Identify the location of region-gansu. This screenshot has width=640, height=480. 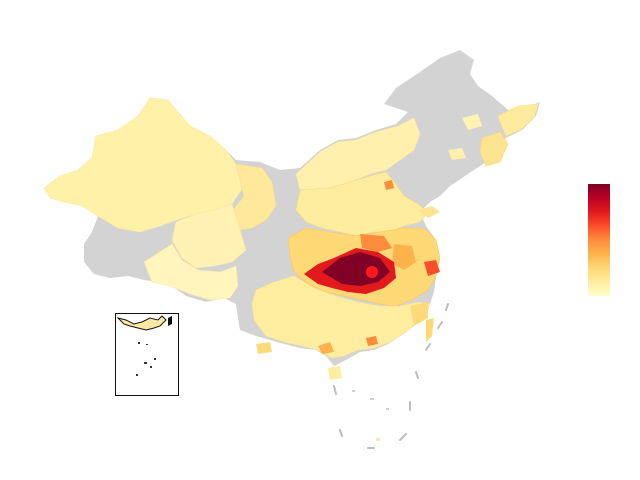
(253, 197).